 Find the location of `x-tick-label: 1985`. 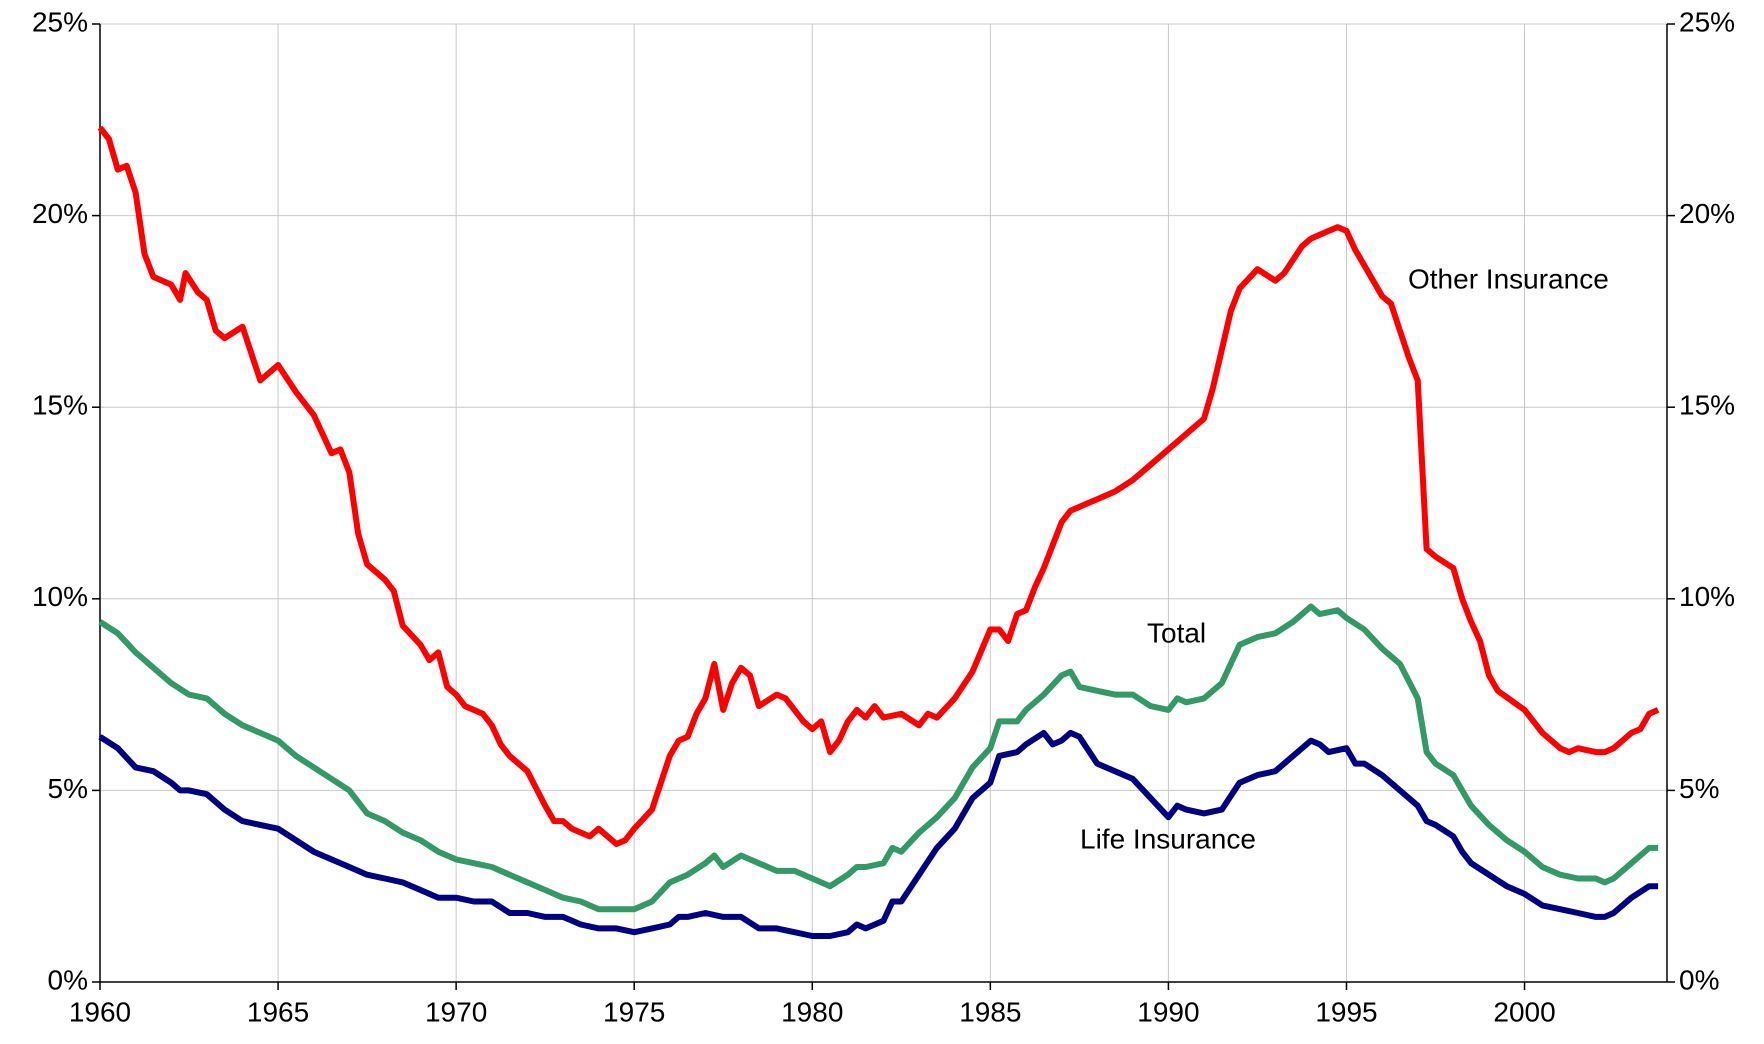

x-tick-label: 1985 is located at coordinates (990, 1011).